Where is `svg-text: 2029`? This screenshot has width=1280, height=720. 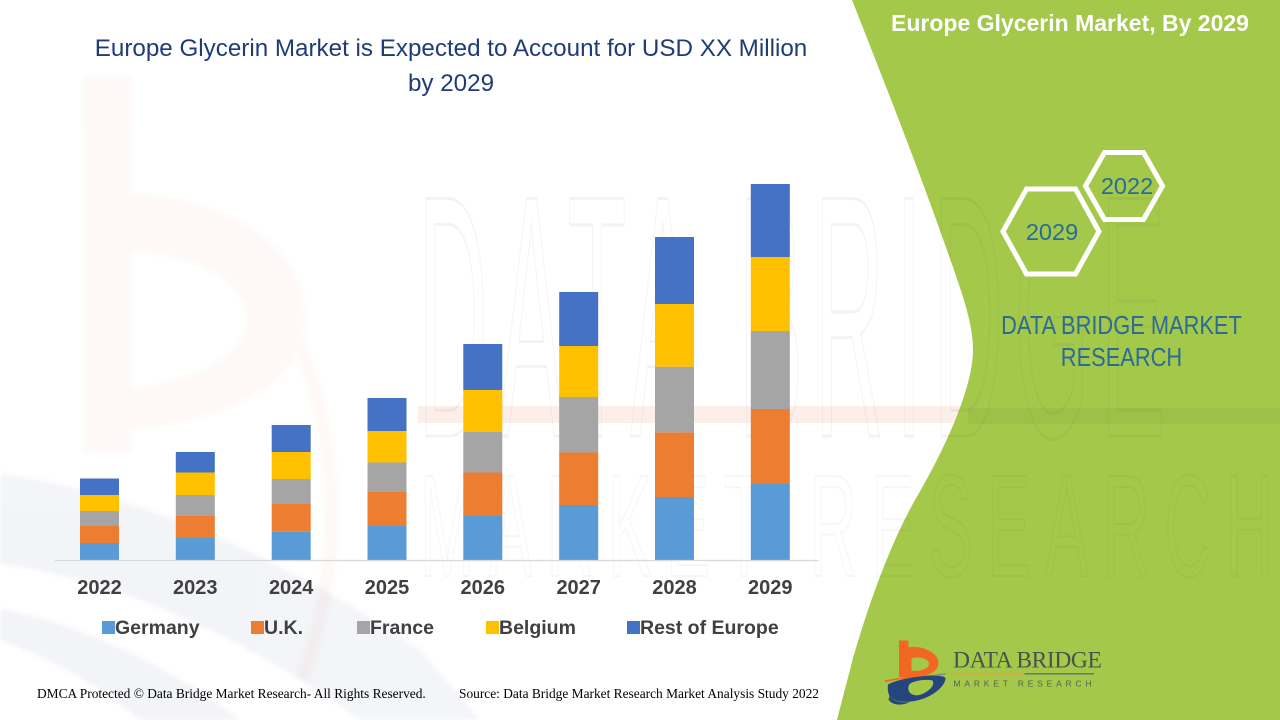 svg-text: 2029 is located at coordinates (1052, 232).